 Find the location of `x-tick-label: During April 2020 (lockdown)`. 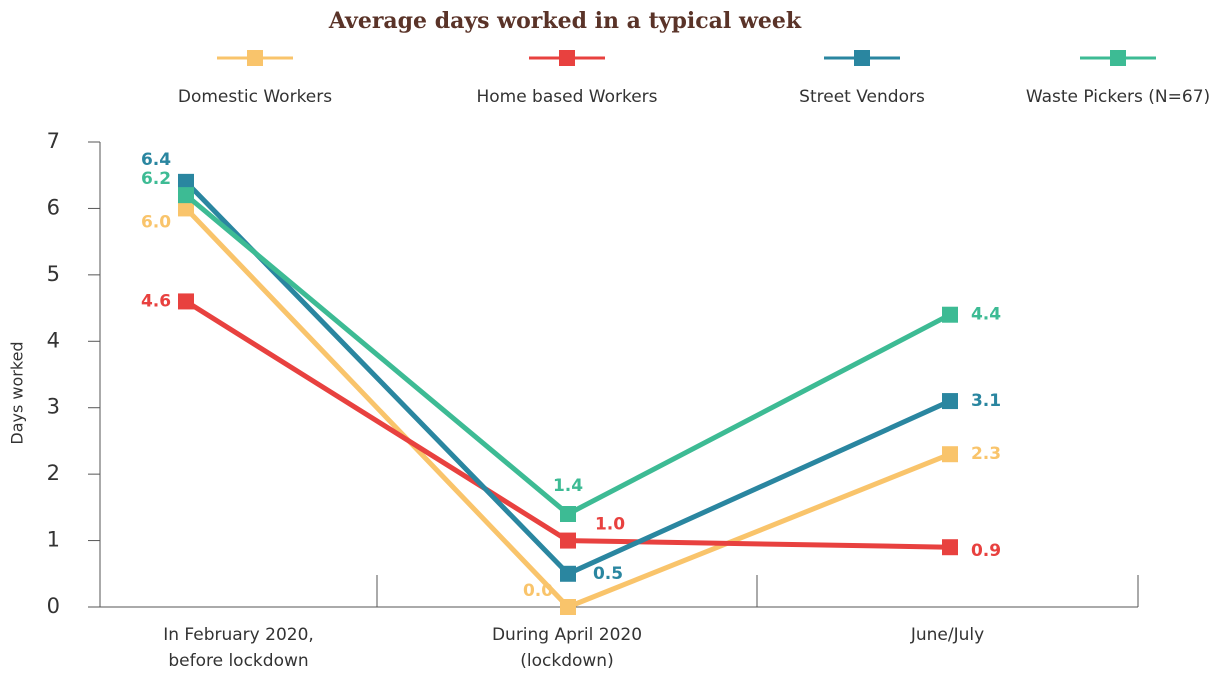

x-tick-label: During April 2020 (lockdown) is located at coordinates (567, 648).